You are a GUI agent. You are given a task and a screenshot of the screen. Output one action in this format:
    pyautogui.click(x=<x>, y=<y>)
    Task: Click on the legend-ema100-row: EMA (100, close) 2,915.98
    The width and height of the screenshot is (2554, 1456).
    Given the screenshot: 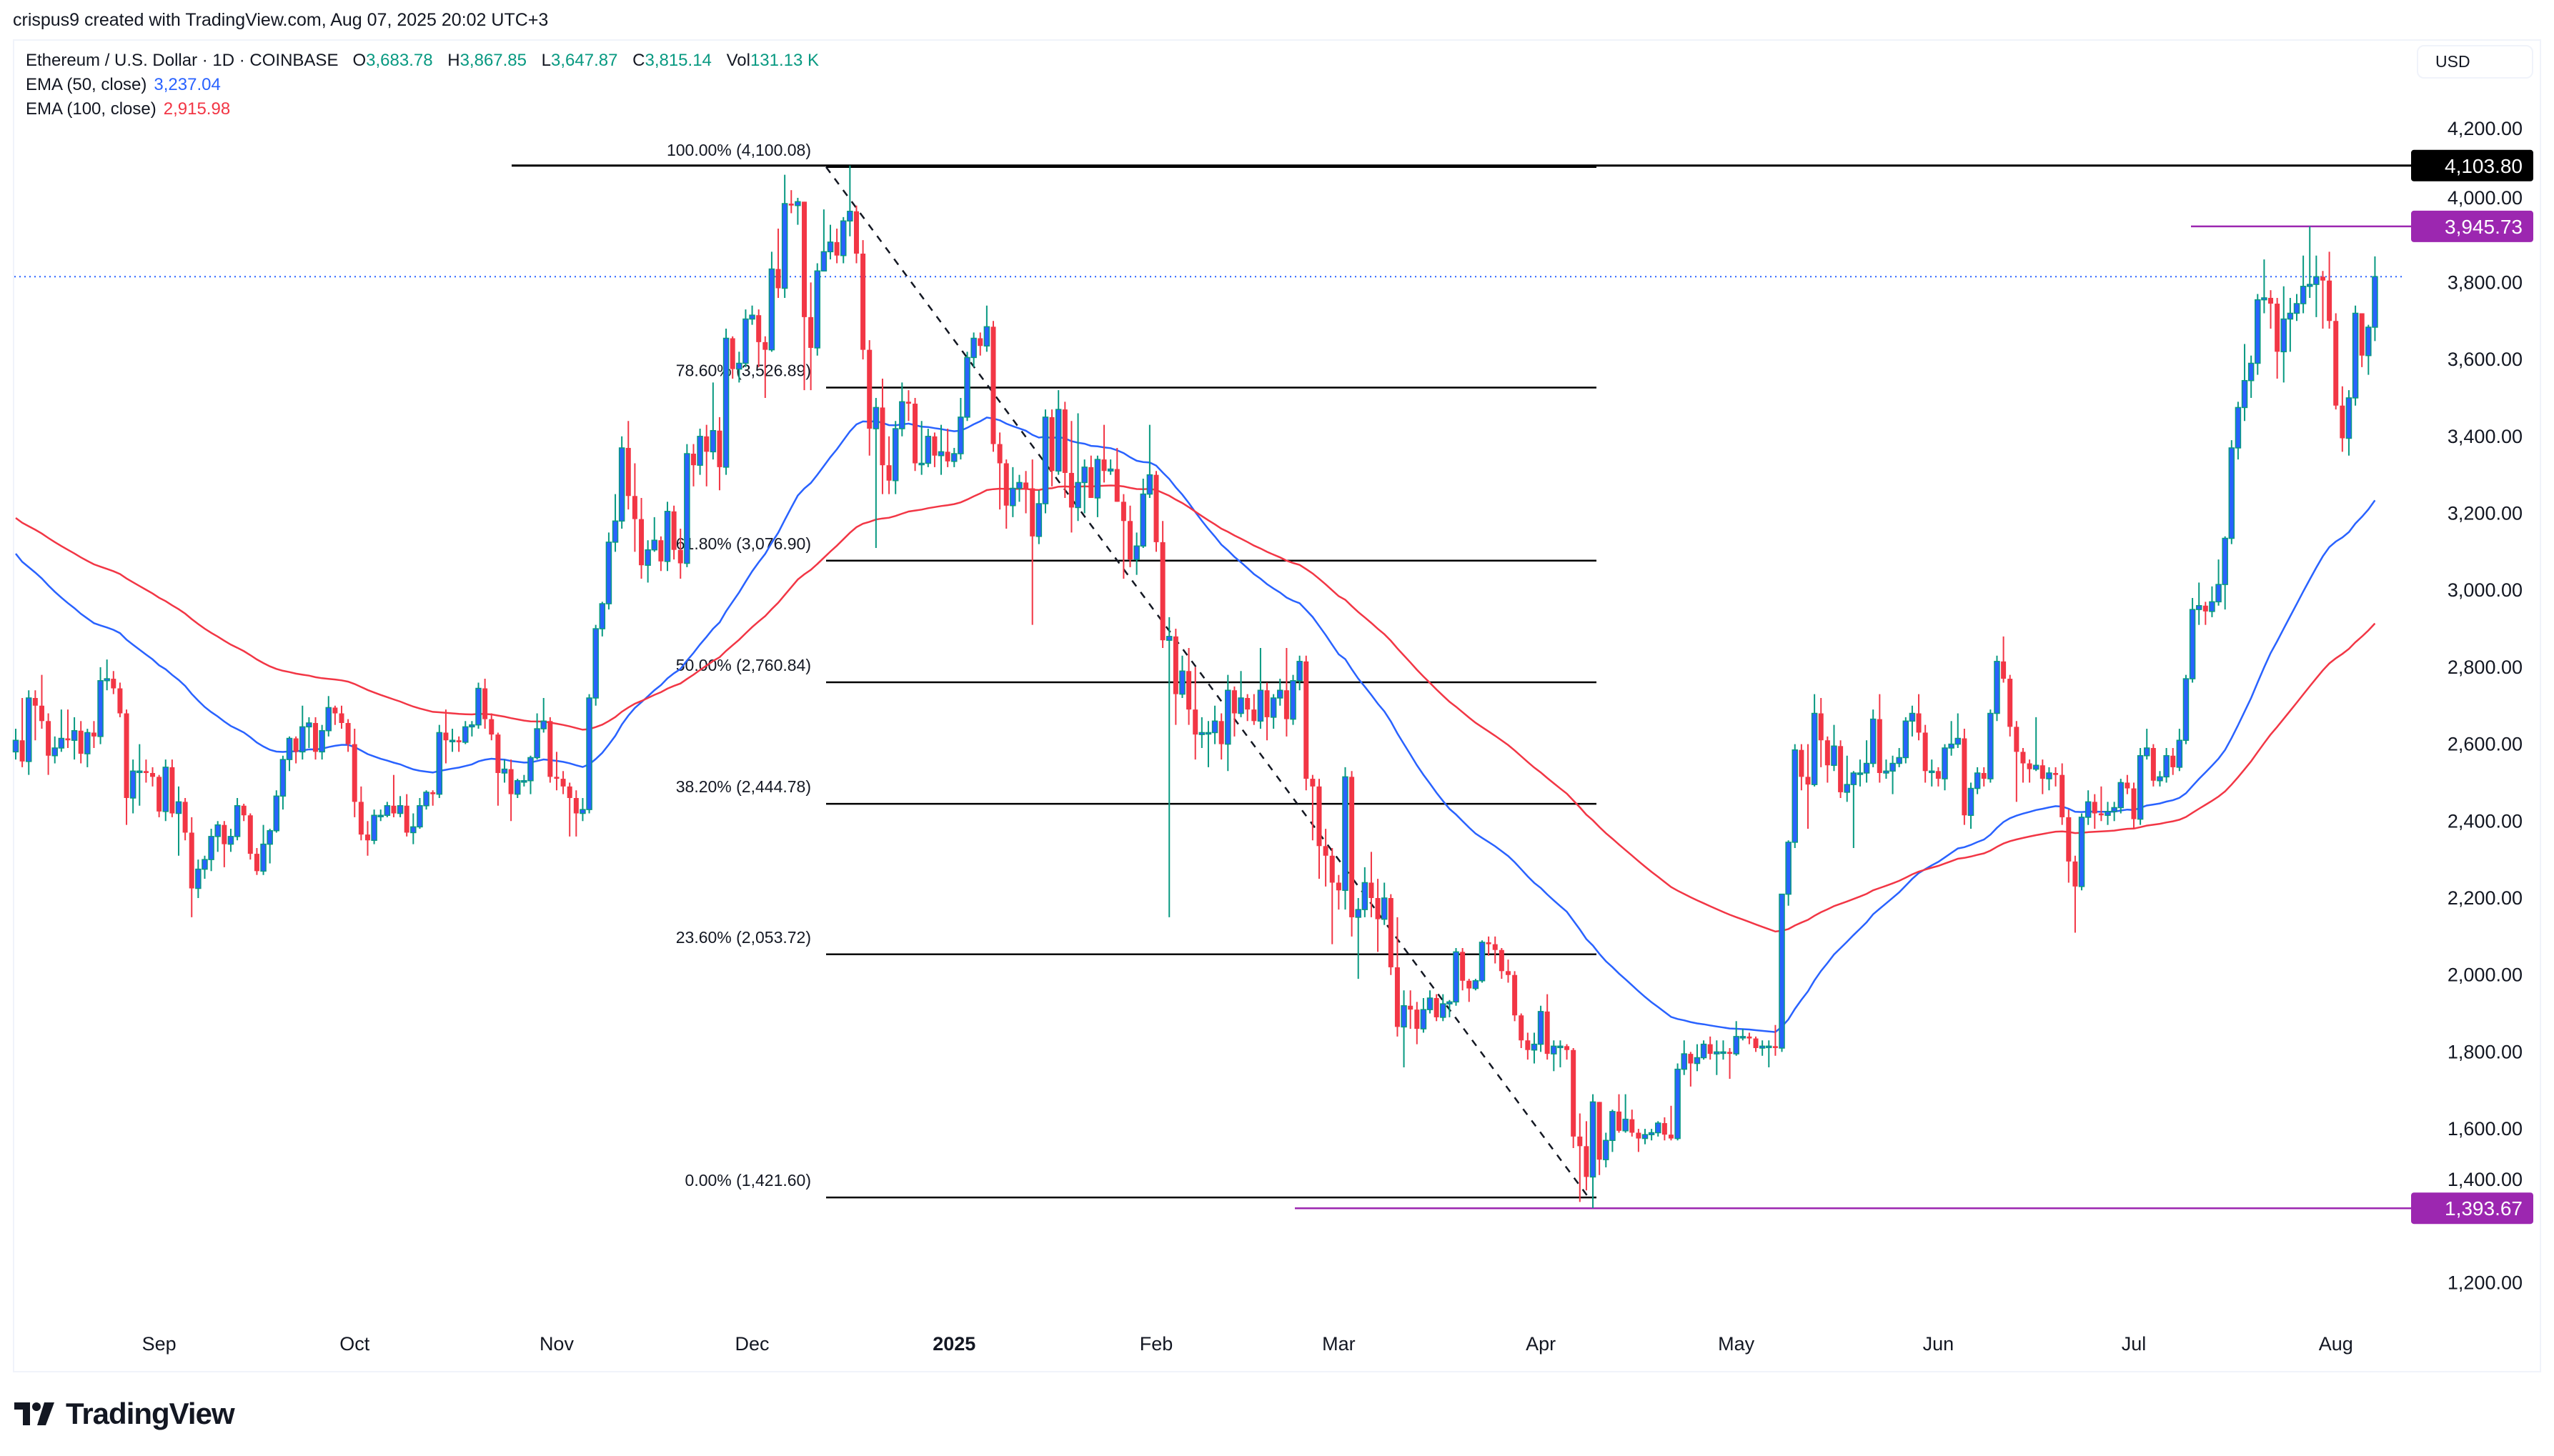 What is the action you would take?
    pyautogui.click(x=427, y=109)
    